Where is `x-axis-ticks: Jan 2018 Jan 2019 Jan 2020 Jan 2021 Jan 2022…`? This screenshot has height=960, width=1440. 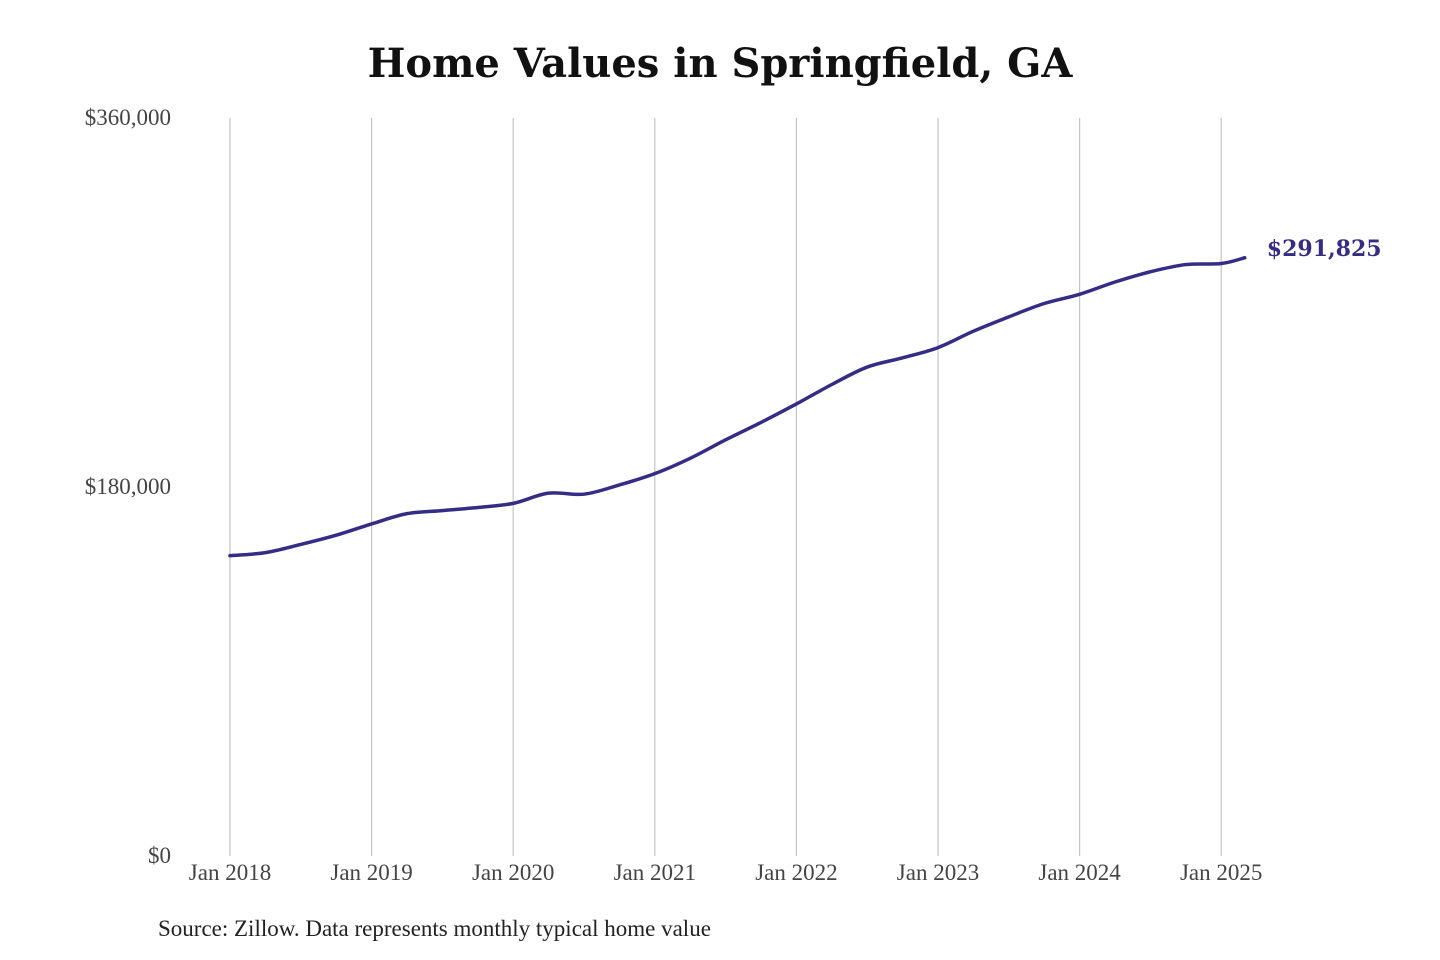 x-axis-ticks: Jan 2018 Jan 2019 Jan 2020 Jan 2021 Jan 2022… is located at coordinates (726, 872).